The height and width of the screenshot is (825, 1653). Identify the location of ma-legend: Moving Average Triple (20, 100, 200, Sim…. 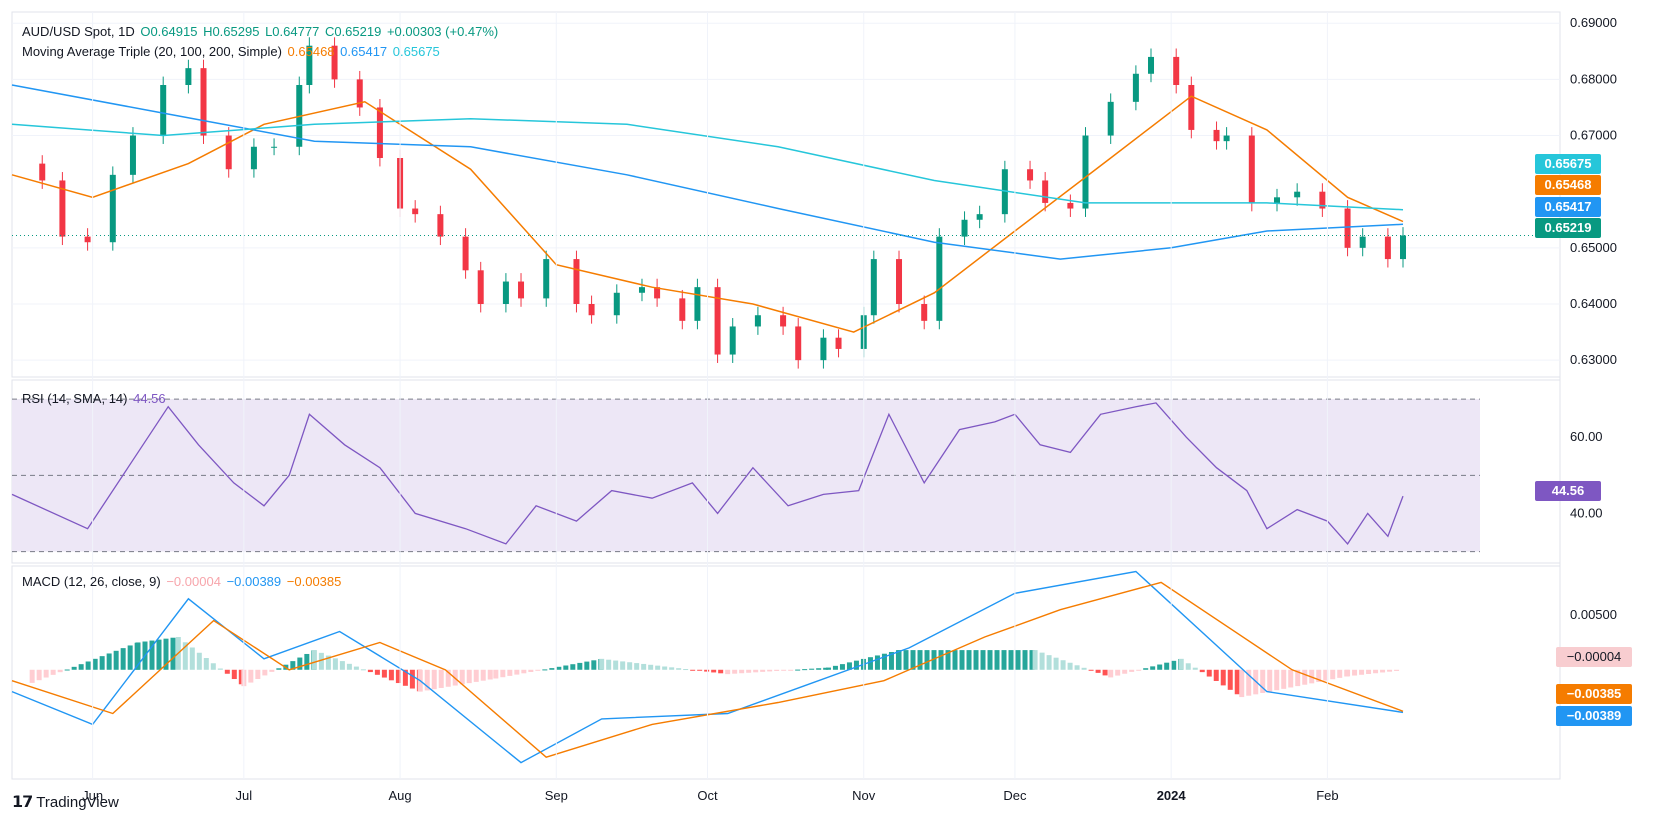
(232, 52).